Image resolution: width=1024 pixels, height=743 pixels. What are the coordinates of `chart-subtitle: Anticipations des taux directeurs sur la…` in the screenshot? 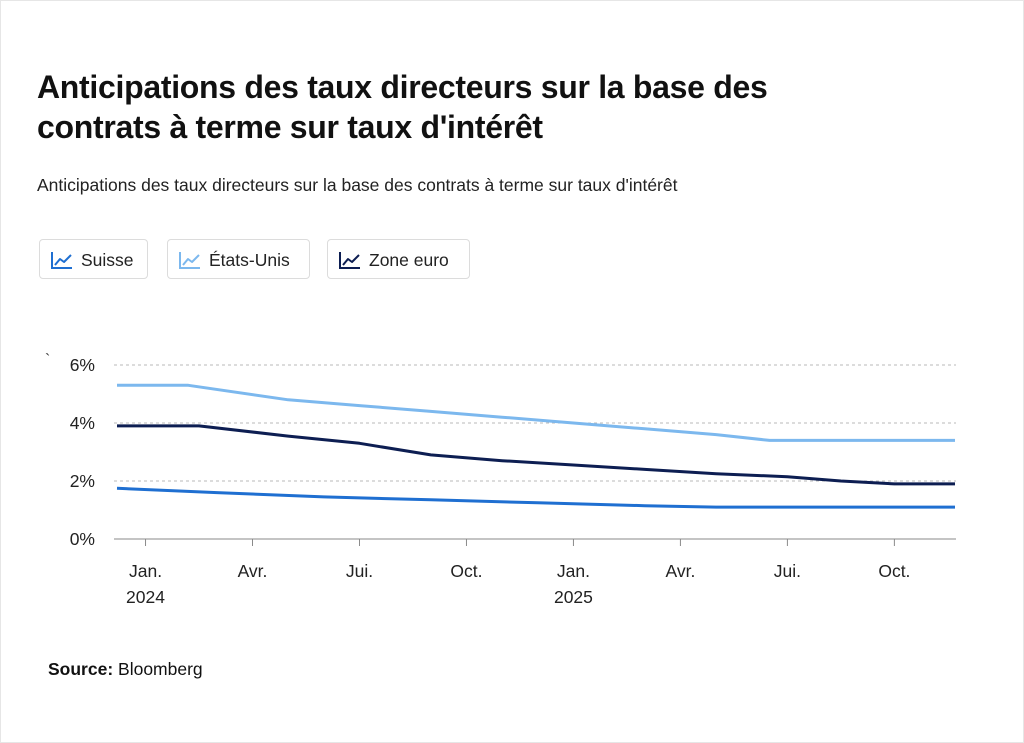 It's located at (357, 185).